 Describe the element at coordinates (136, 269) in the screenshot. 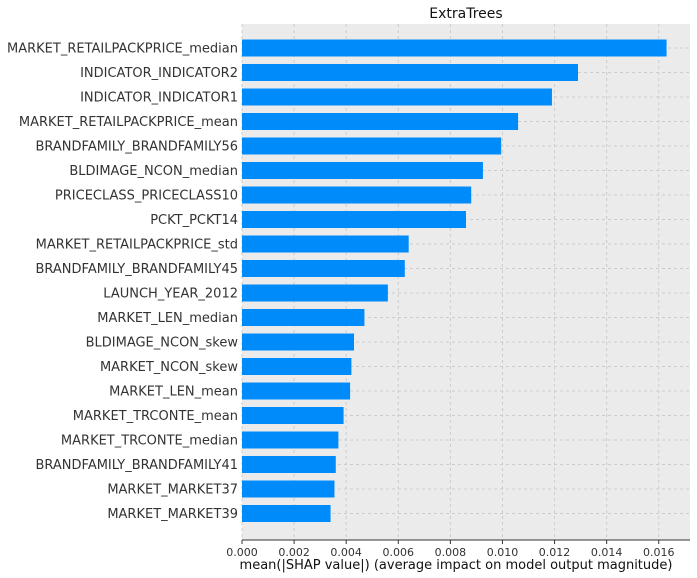

I see `category-label: BRANDFAMILY_BRANDFAMILY45` at that location.